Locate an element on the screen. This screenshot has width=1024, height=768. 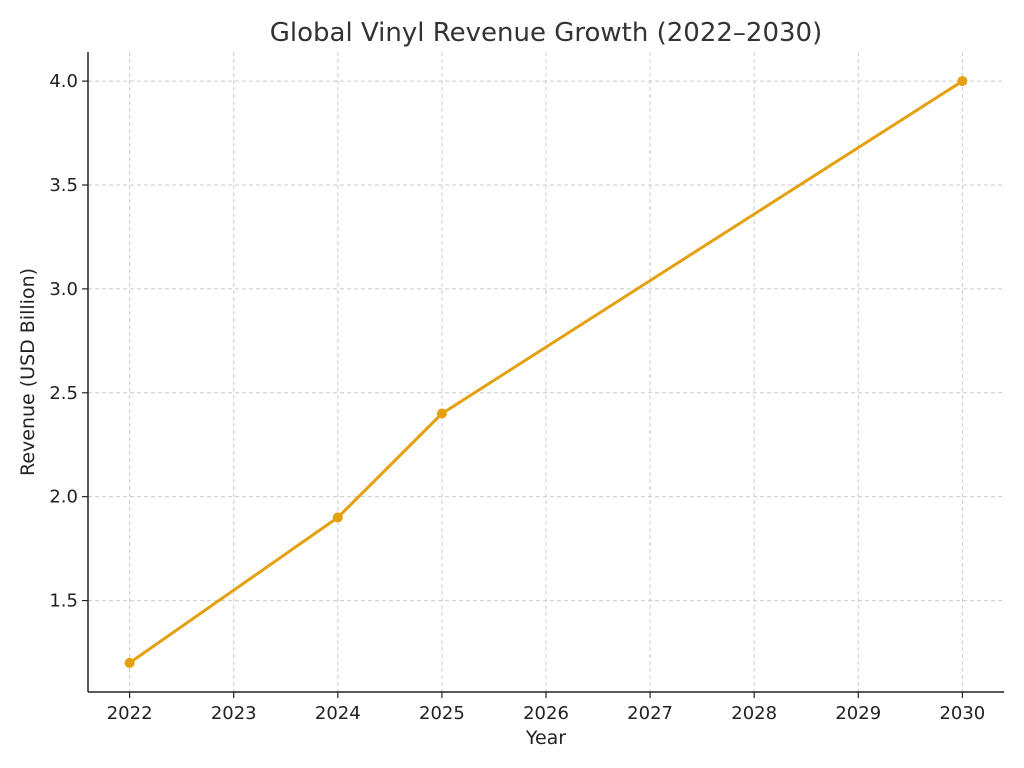
x-tick-label: 2026 is located at coordinates (546, 713).